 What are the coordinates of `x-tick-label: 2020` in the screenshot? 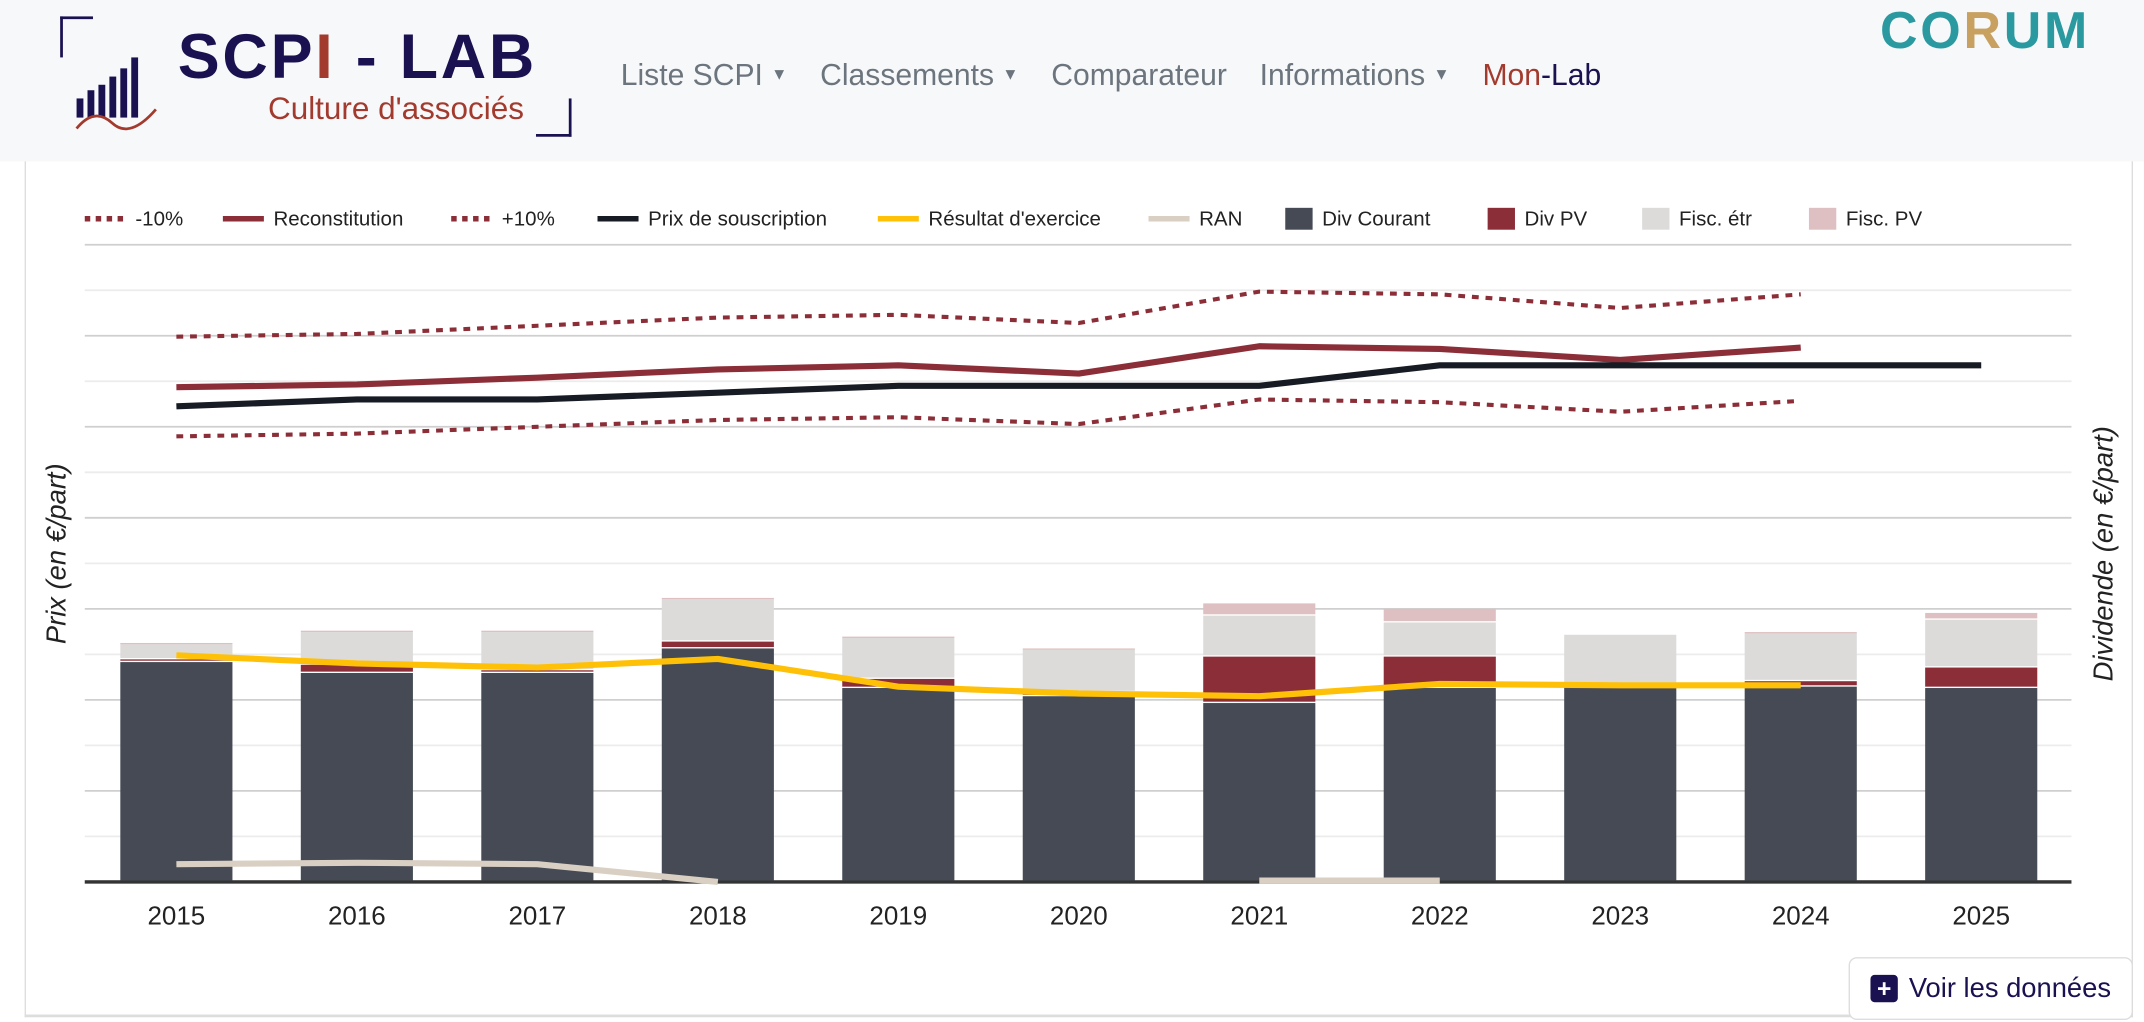 It's located at (1079, 915).